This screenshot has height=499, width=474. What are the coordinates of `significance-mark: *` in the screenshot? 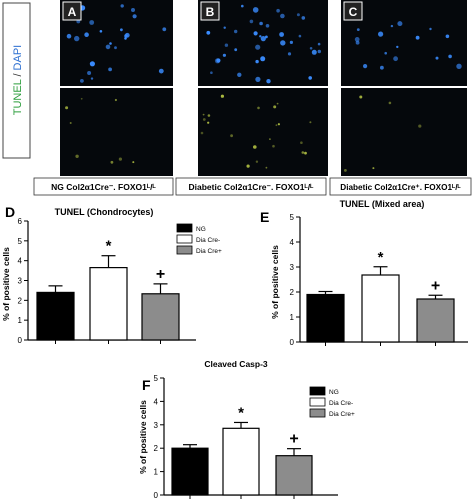 It's located at (109, 246).